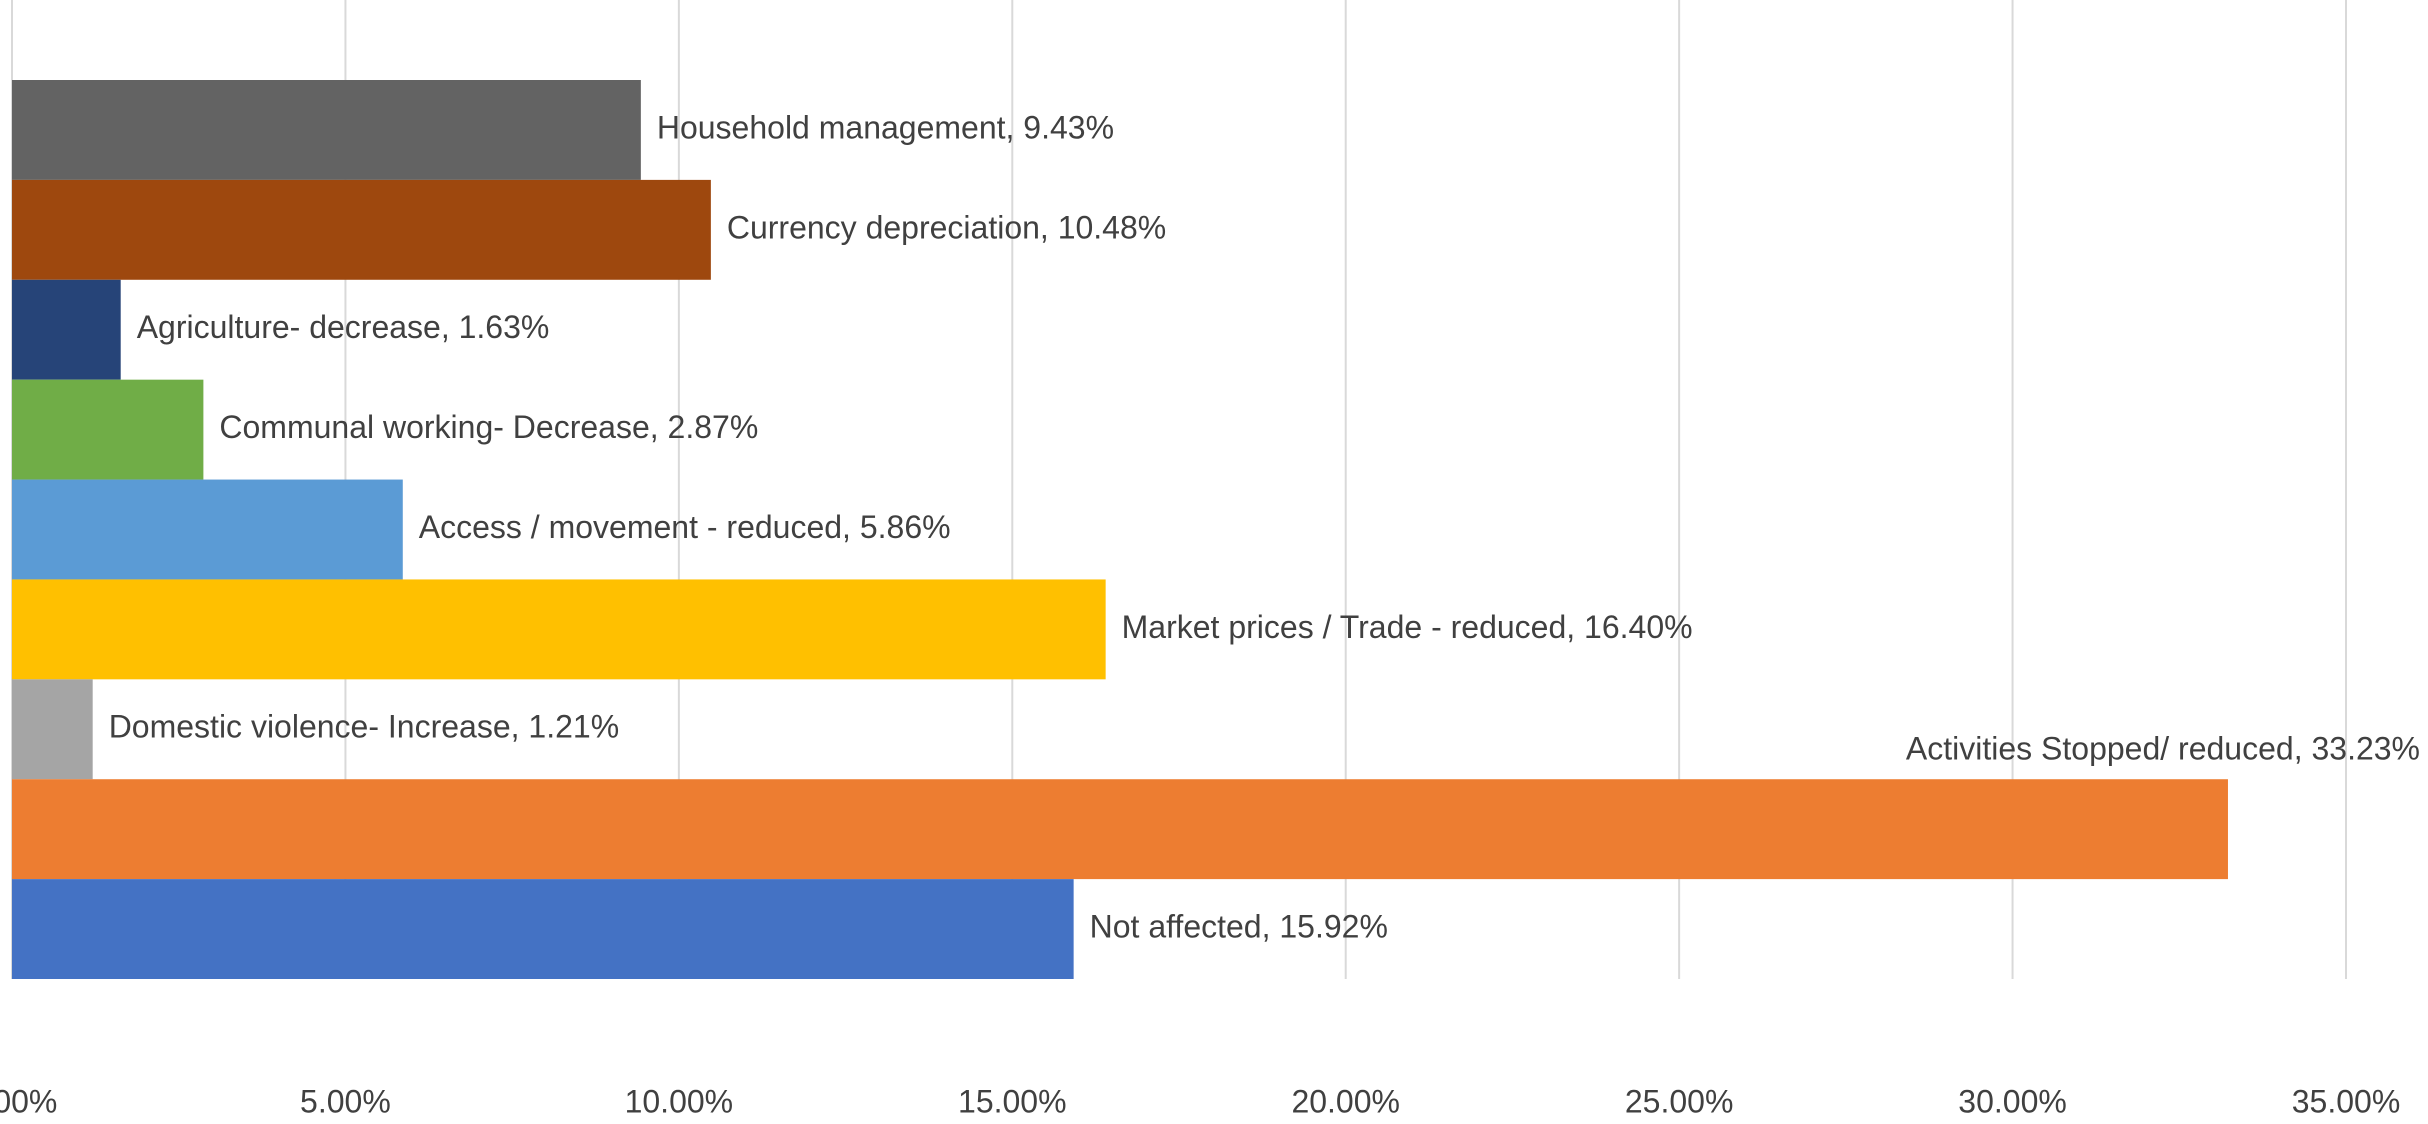 The height and width of the screenshot is (1124, 2428). I want to click on data-label: Activities Stopped/ reduced, 33.23%, so click(2163, 749).